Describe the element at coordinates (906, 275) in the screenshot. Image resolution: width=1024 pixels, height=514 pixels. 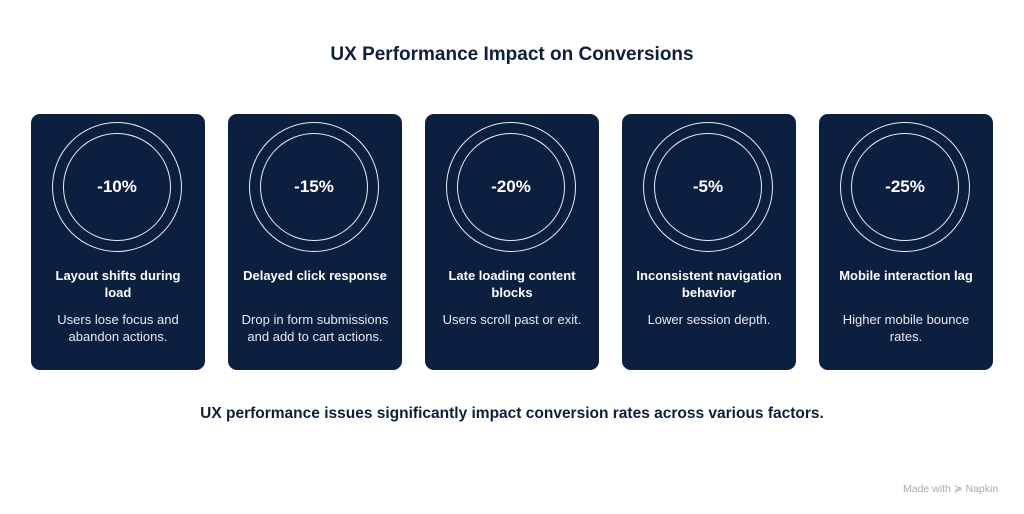
I see `card-heading: Mobile interaction lag` at that location.